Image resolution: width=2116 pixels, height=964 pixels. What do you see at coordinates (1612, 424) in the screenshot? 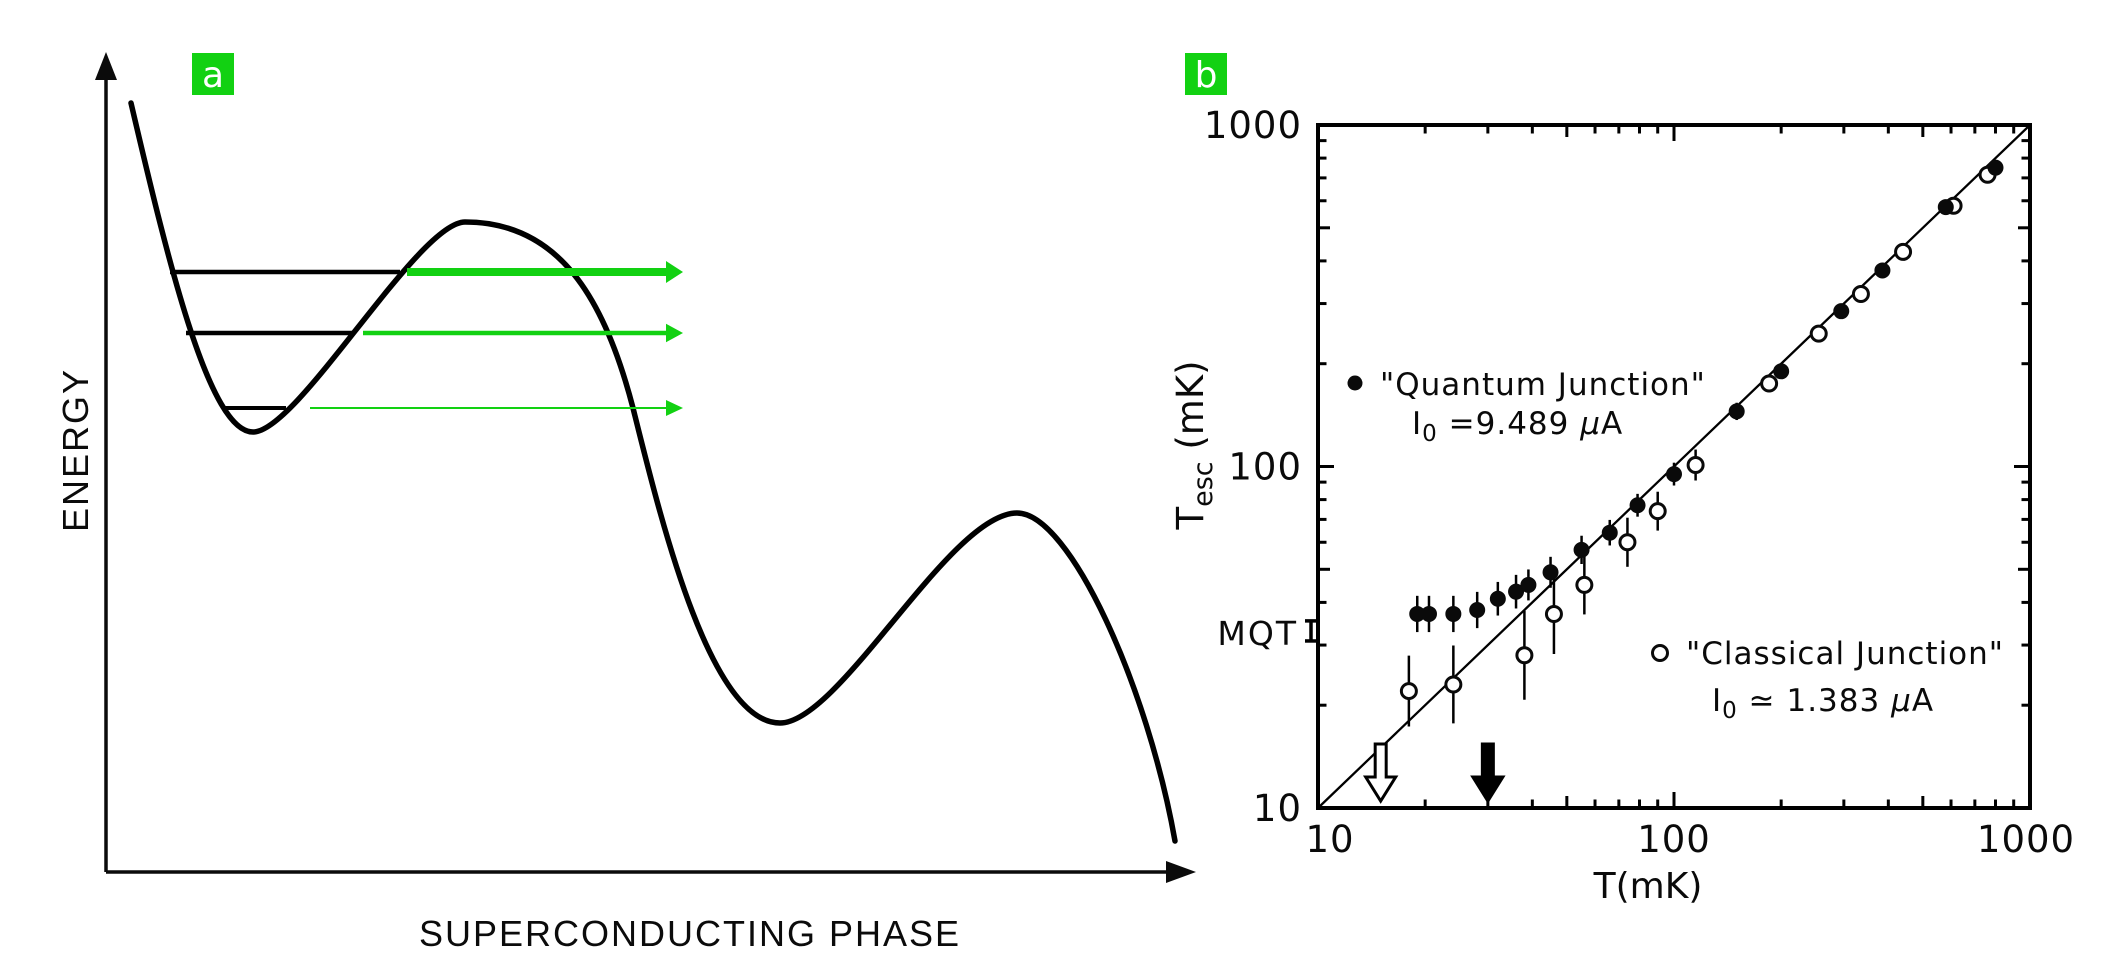
I see `legend-quantum-unit: A` at bounding box center [1612, 424].